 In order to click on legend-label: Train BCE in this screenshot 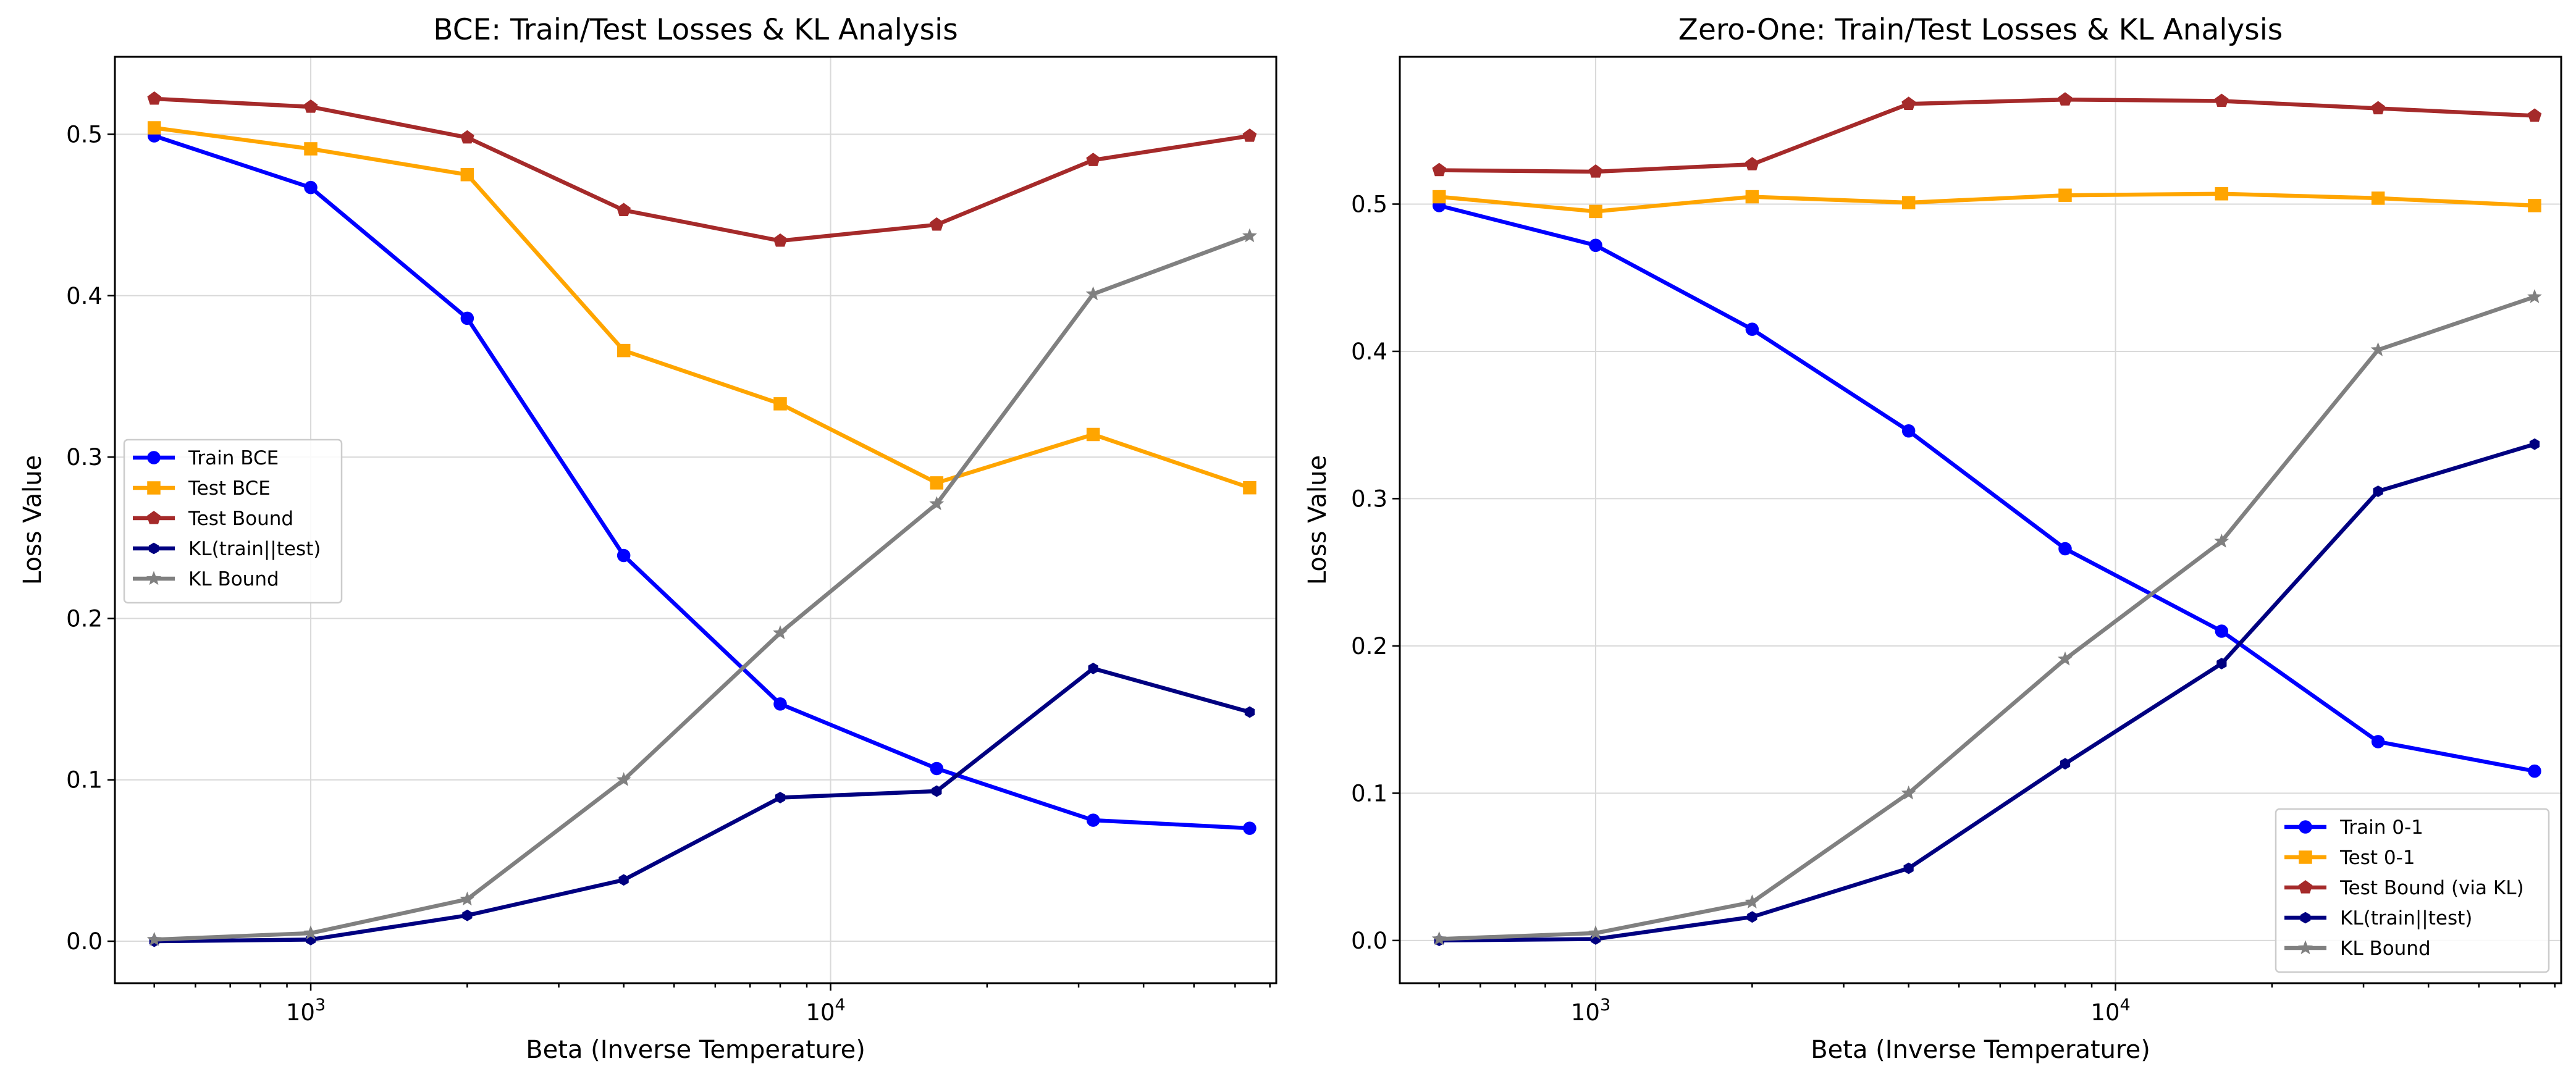, I will do `click(233, 458)`.